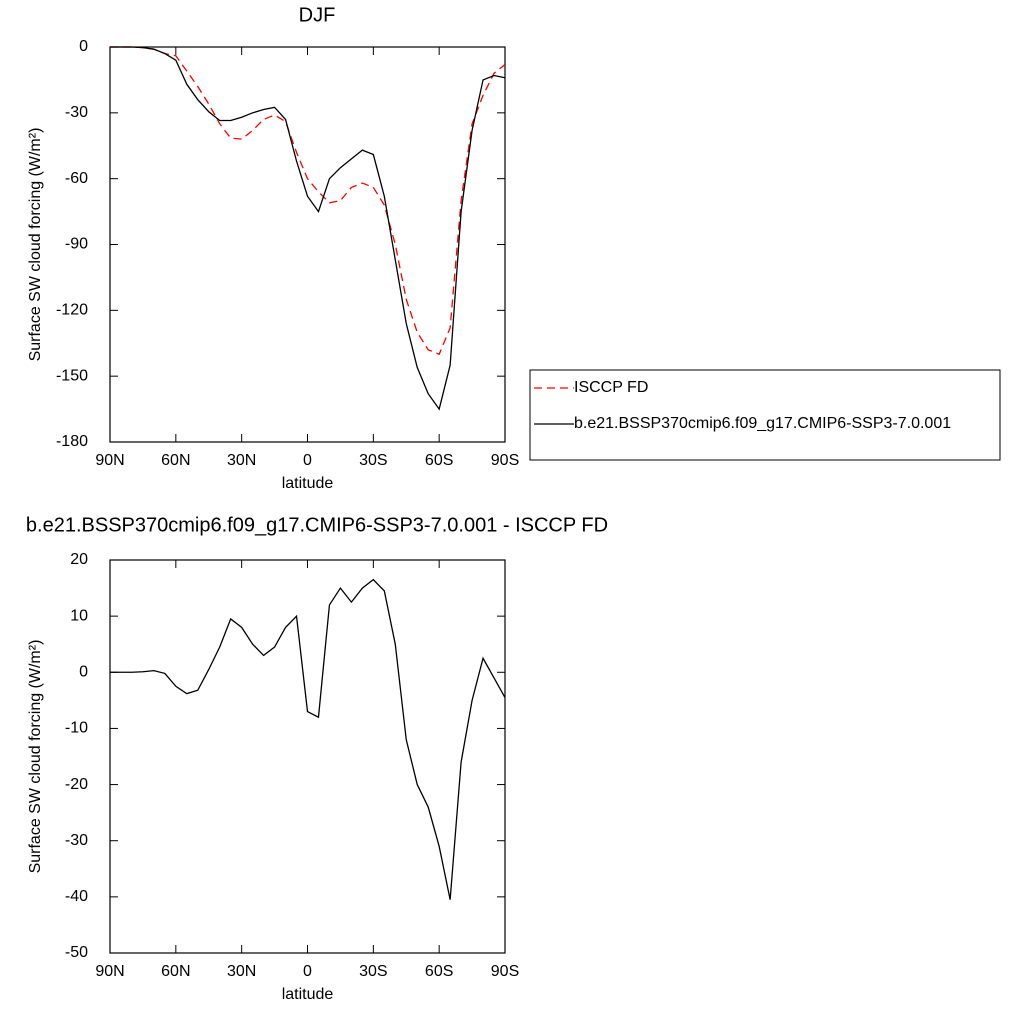  I want to click on y-tick-label: 20, so click(79, 559).